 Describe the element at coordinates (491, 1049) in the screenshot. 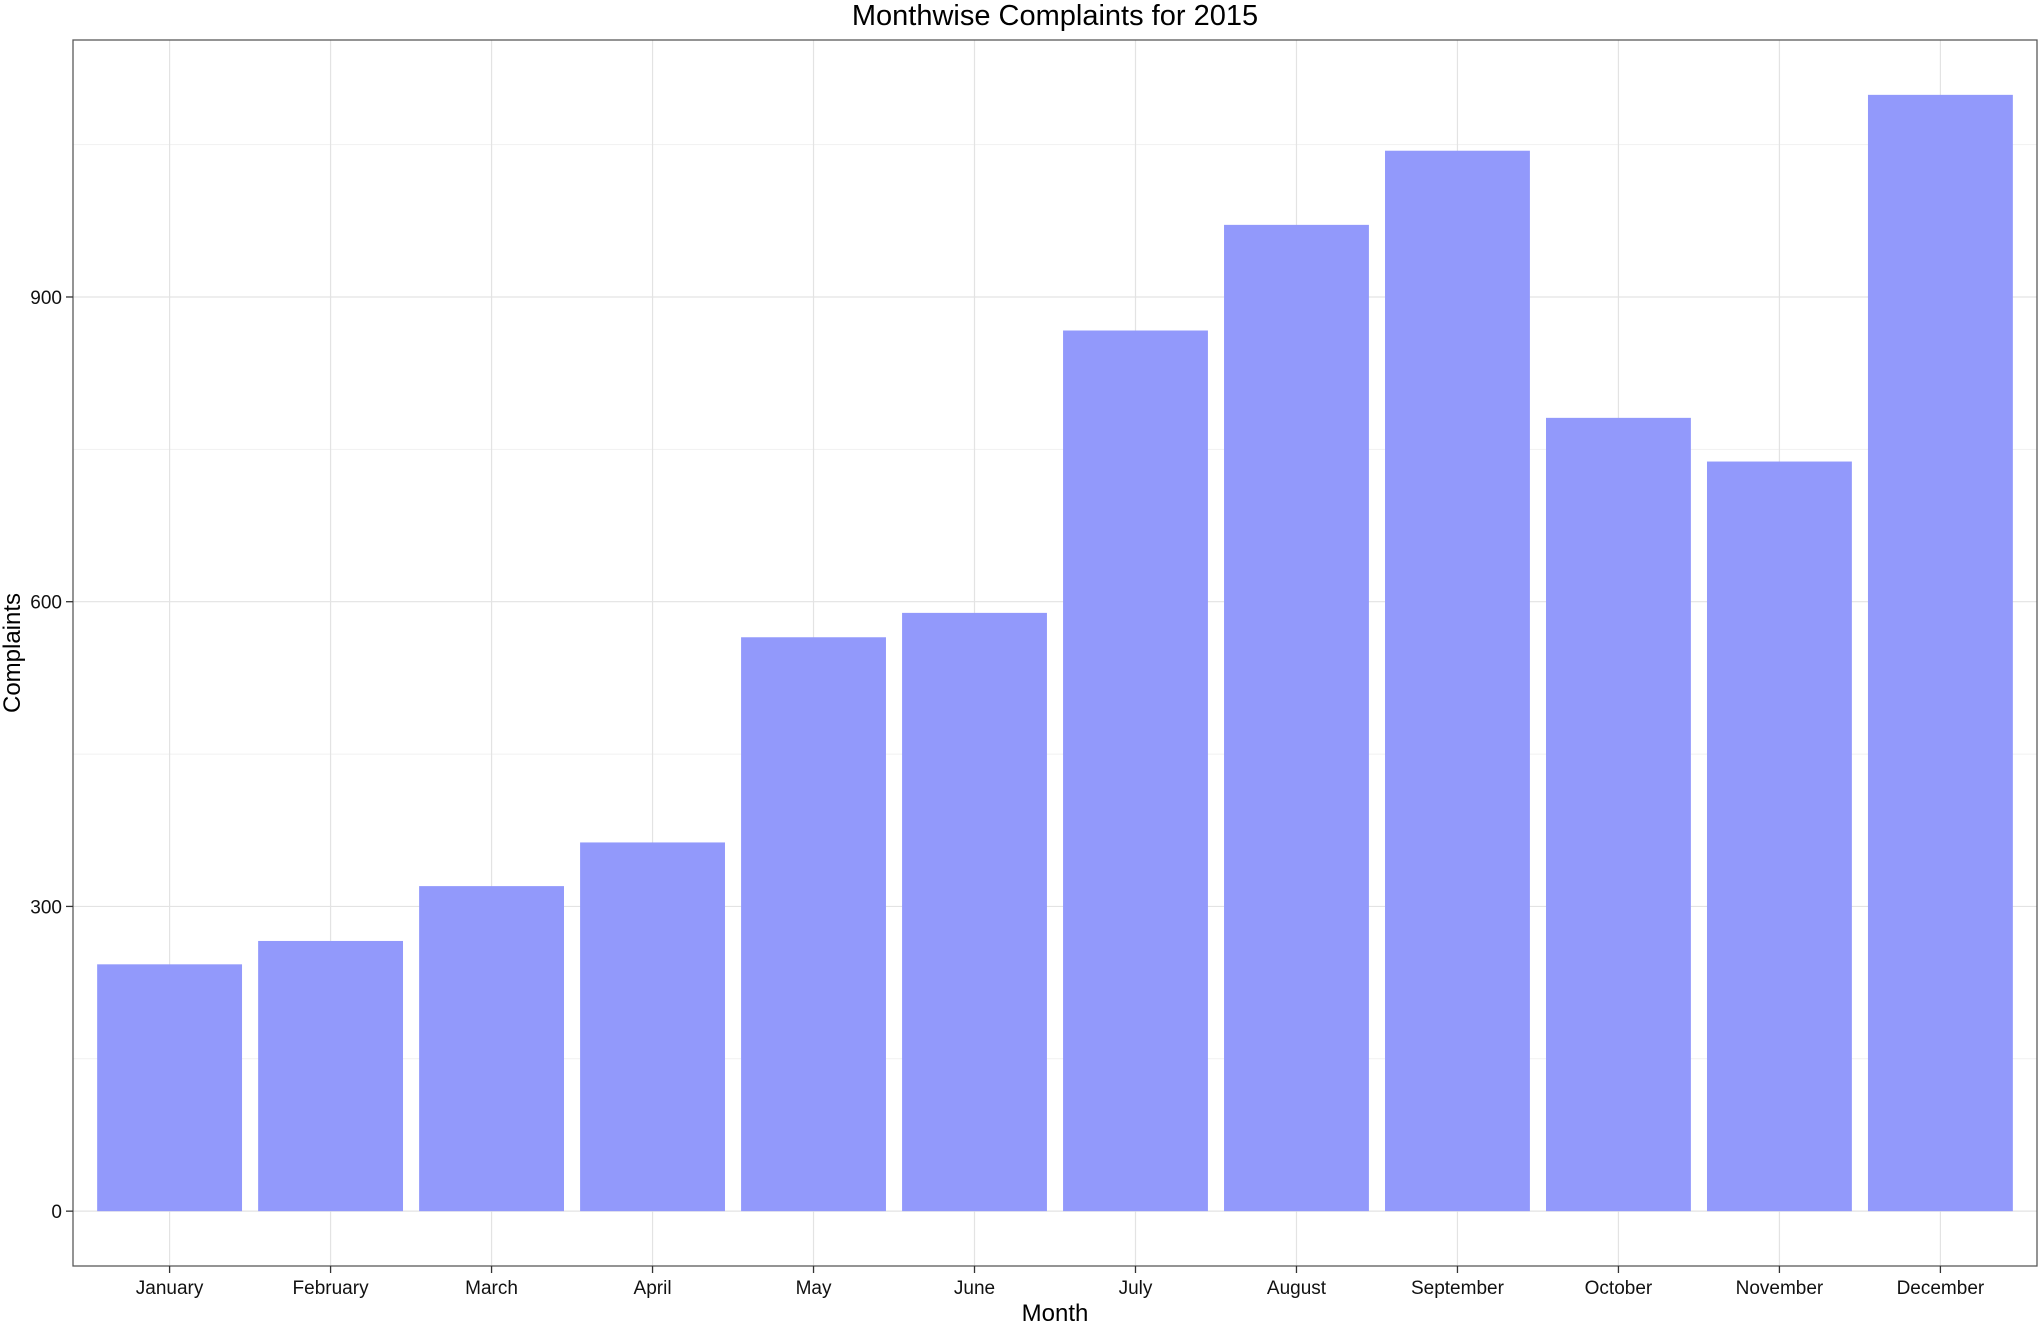

I see `bar-march` at that location.